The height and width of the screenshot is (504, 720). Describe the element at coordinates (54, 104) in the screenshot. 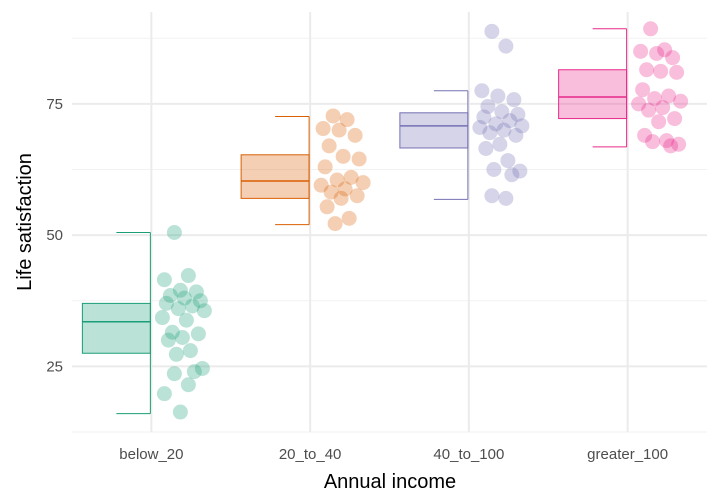

I see `y-tick-label: 75` at that location.